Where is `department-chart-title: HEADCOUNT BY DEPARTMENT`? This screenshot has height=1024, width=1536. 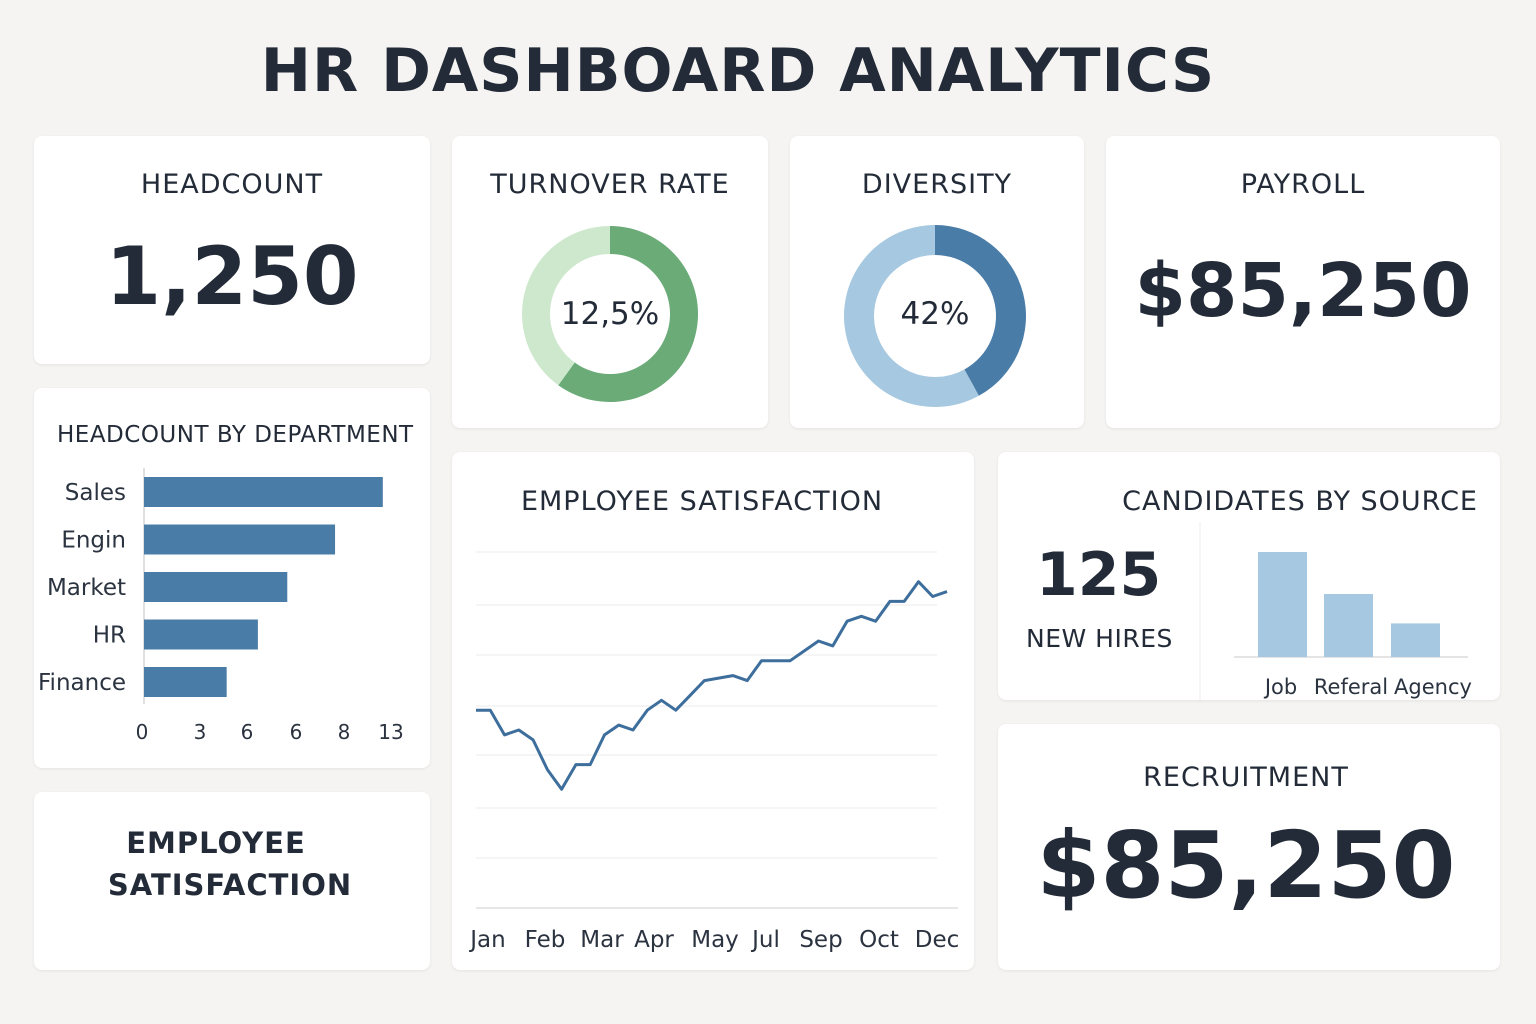 department-chart-title: HEADCOUNT BY DEPARTMENT is located at coordinates (235, 435).